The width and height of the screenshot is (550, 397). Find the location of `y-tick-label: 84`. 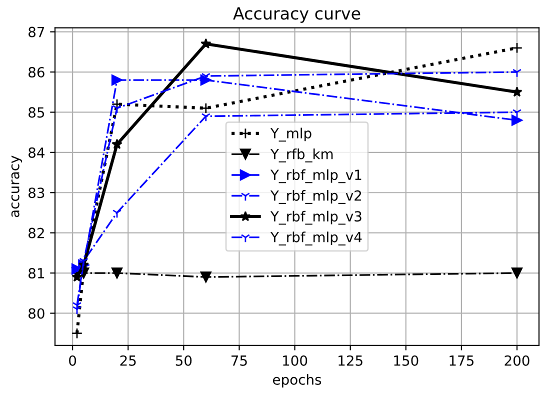

y-tick-label: 84 is located at coordinates (36, 152).